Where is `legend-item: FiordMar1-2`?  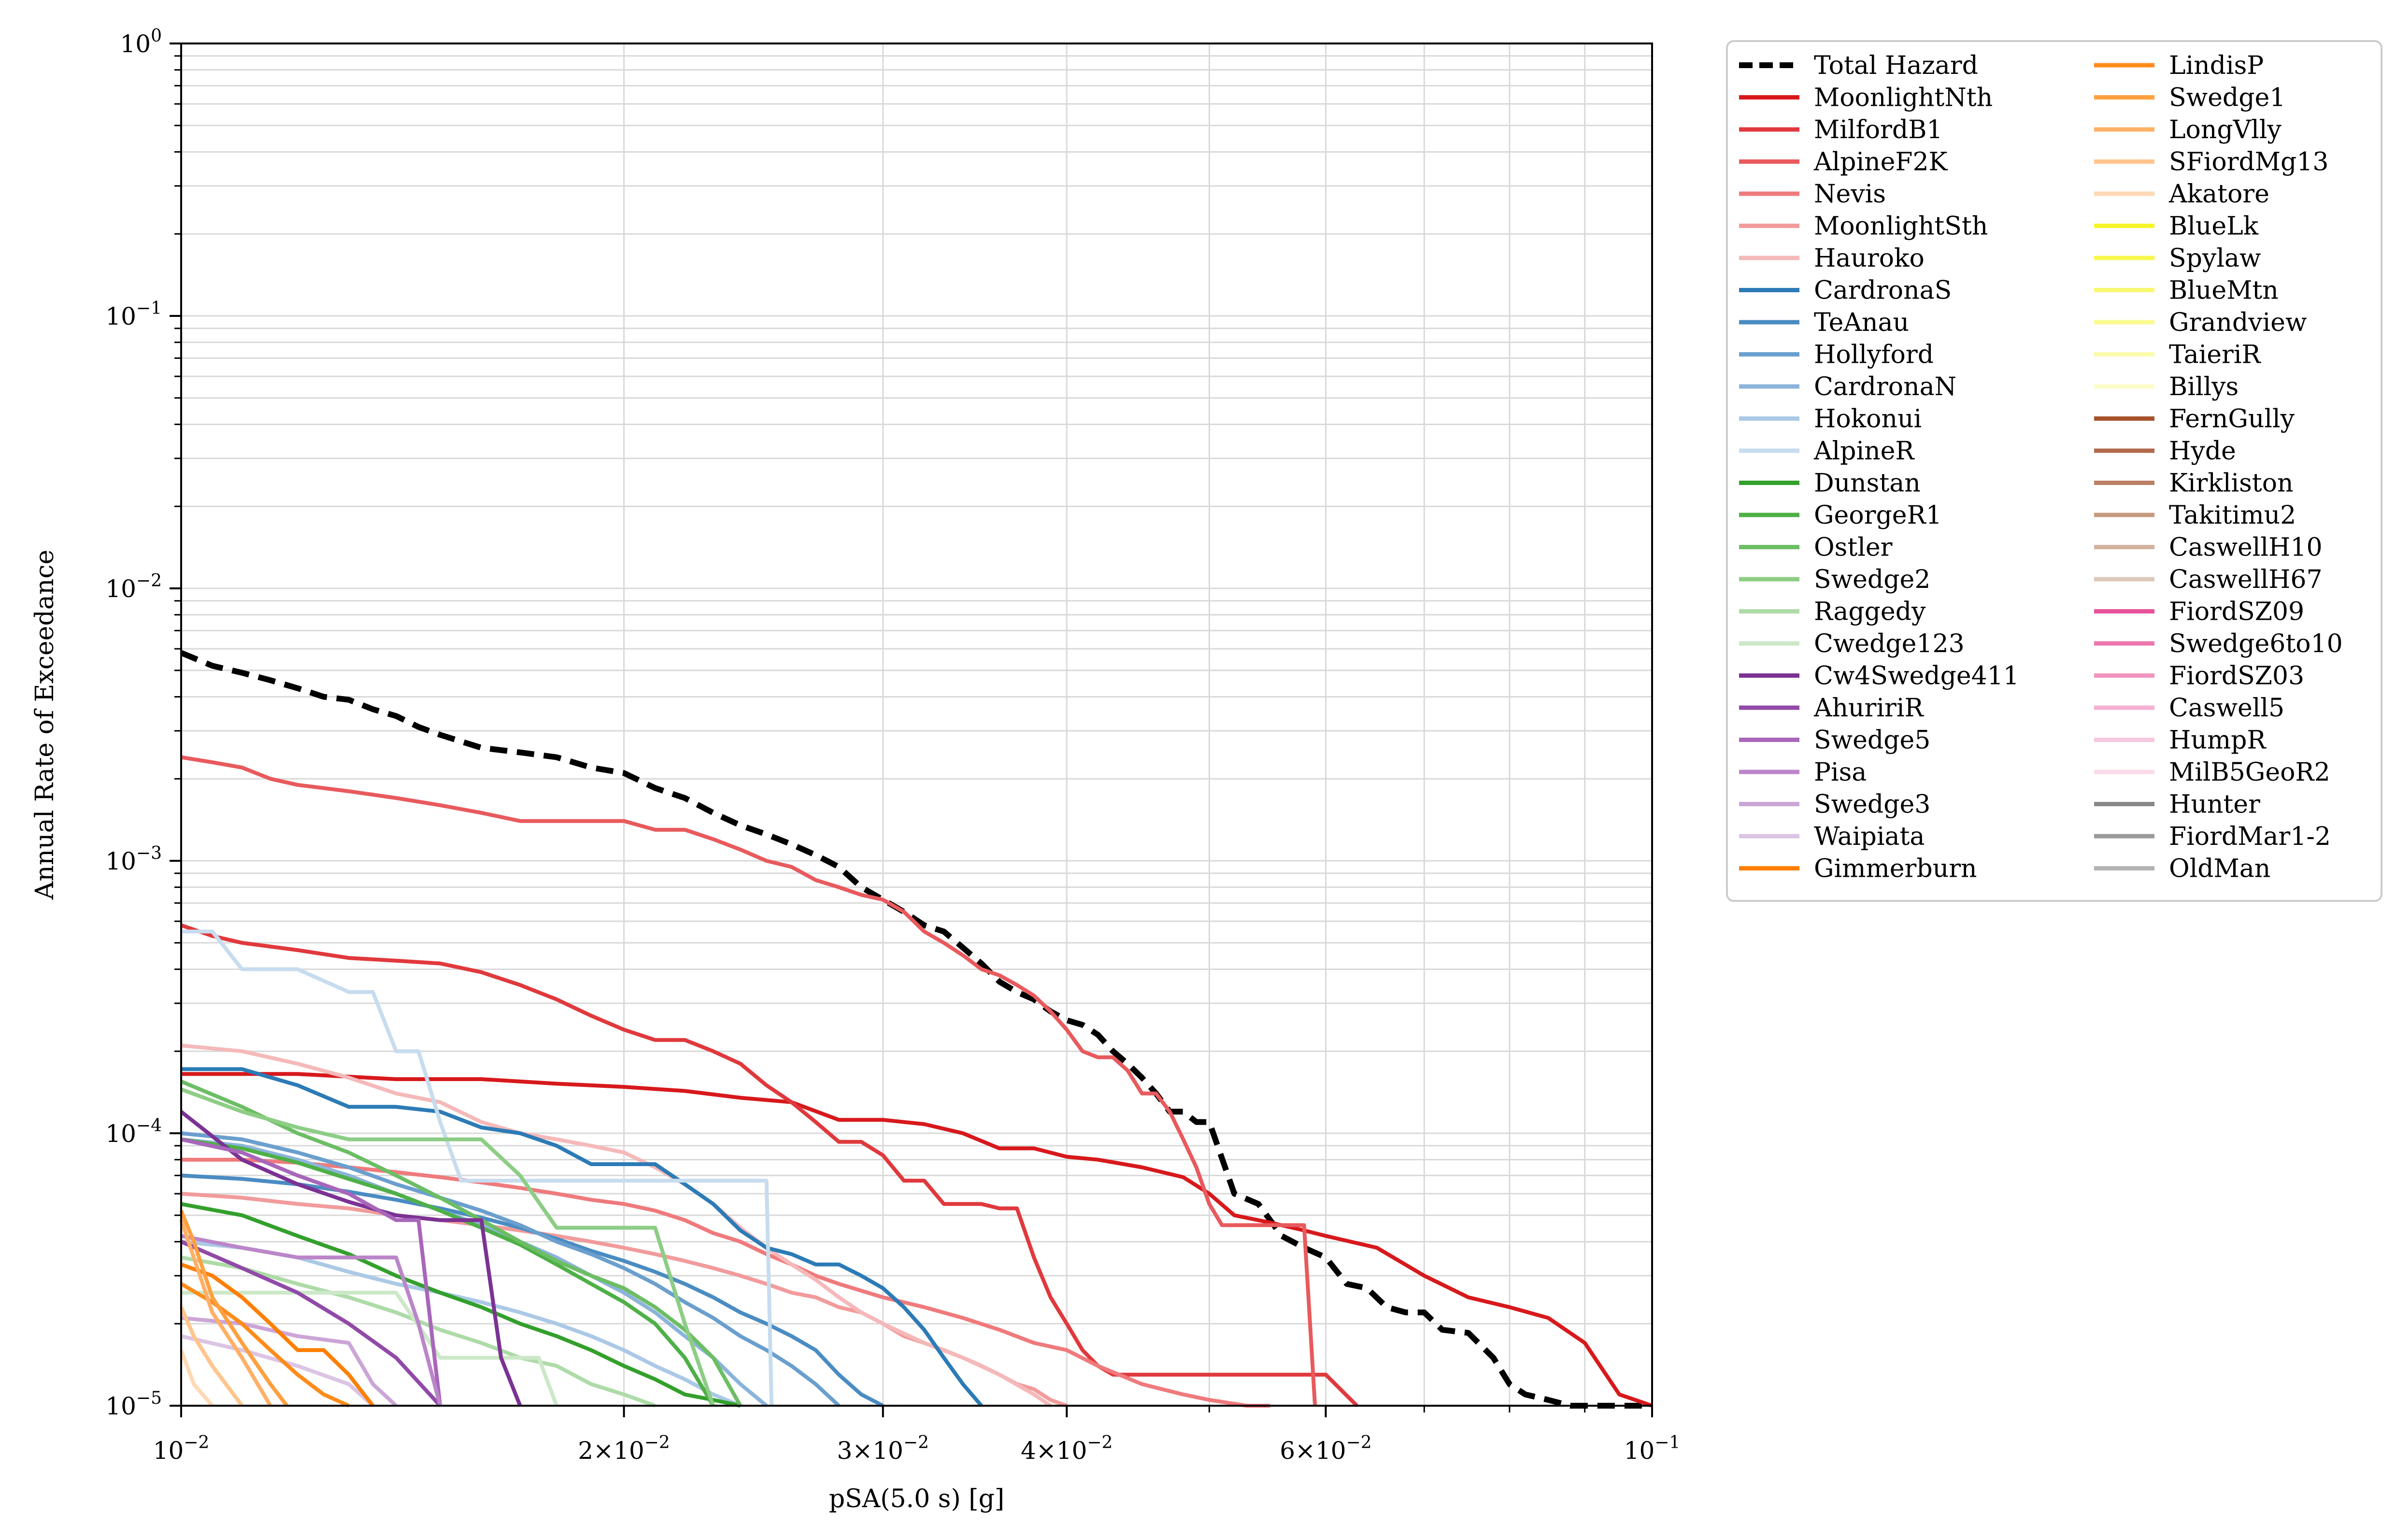 legend-item: FiordMar1-2 is located at coordinates (2212, 836).